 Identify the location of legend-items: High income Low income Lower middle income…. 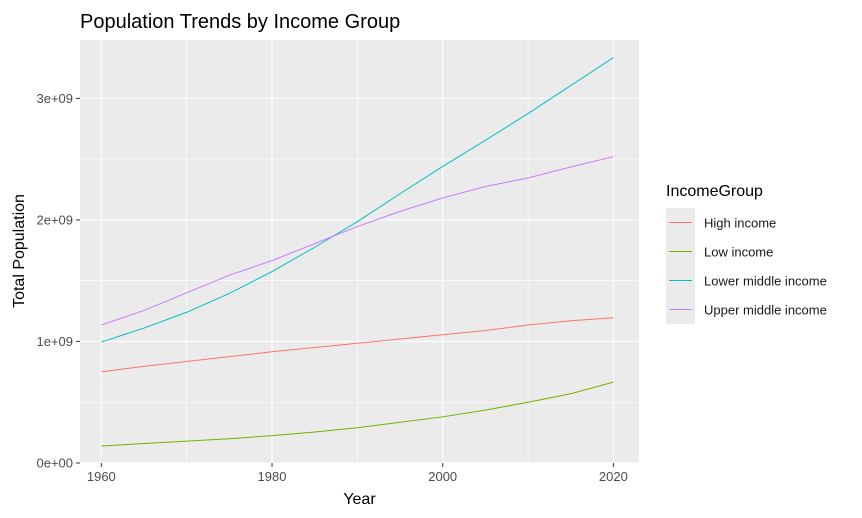
(746, 266).